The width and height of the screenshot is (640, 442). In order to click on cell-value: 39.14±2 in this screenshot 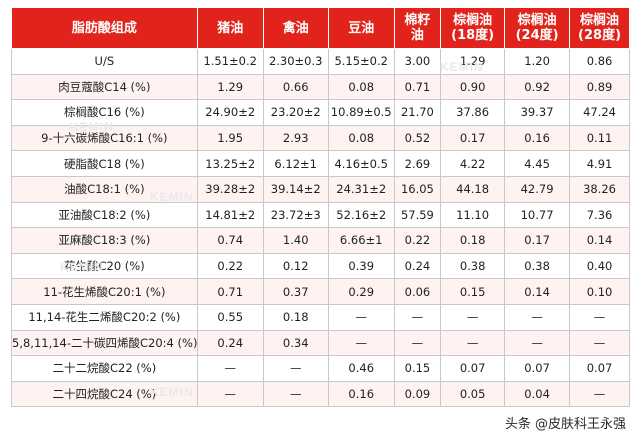, I will do `click(295, 189)`.